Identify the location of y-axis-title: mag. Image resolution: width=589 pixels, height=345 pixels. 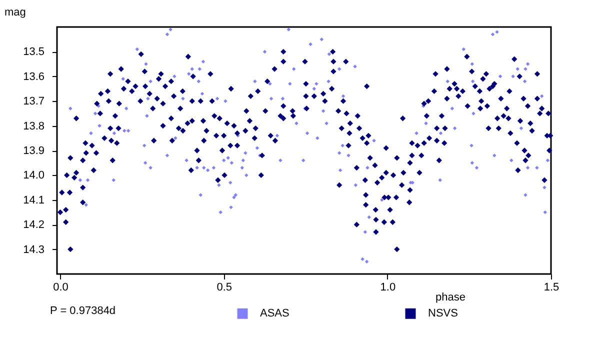
(15, 12).